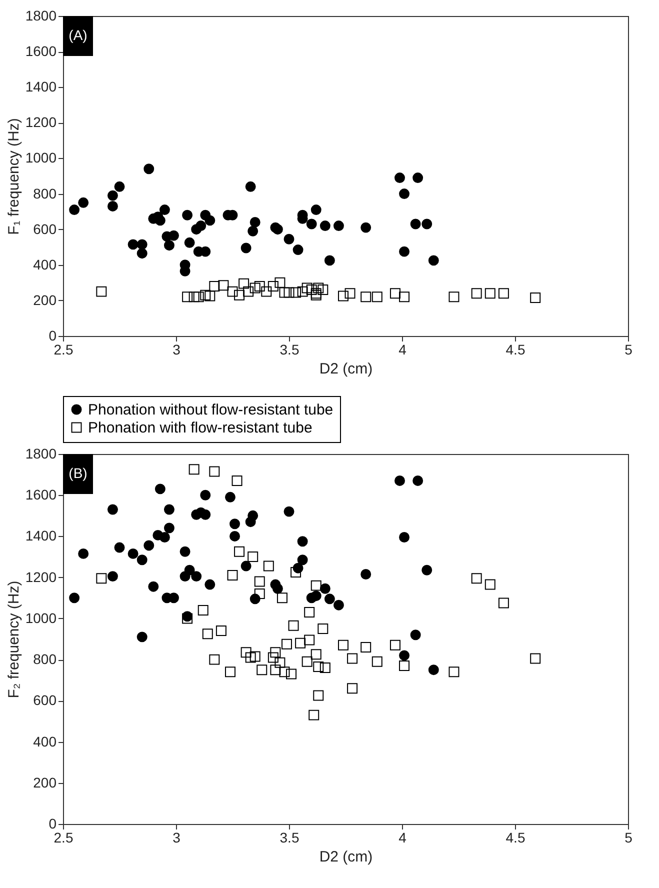 Image resolution: width=659 pixels, height=888 pixels. What do you see at coordinates (64, 838) in the screenshot?
I see `x-tick-label: 2.5` at bounding box center [64, 838].